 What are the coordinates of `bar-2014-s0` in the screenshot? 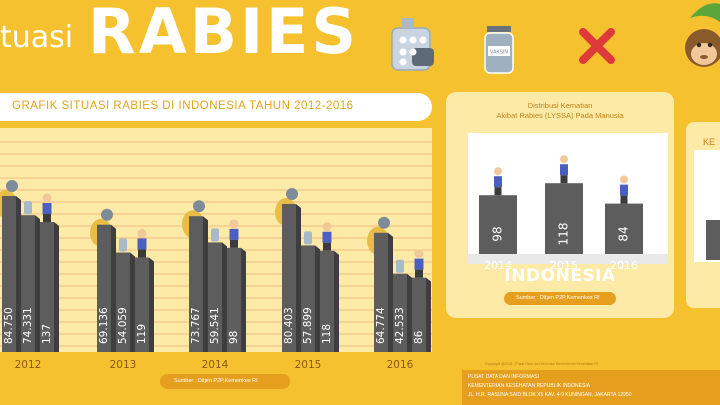 It's located at (196, 284).